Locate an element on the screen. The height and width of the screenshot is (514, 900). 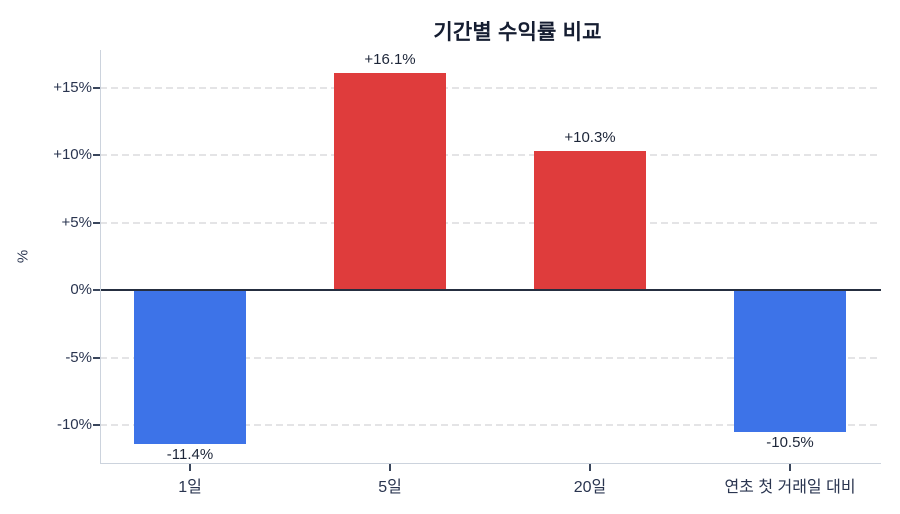
y-tick-label: +5% is located at coordinates (76, 222).